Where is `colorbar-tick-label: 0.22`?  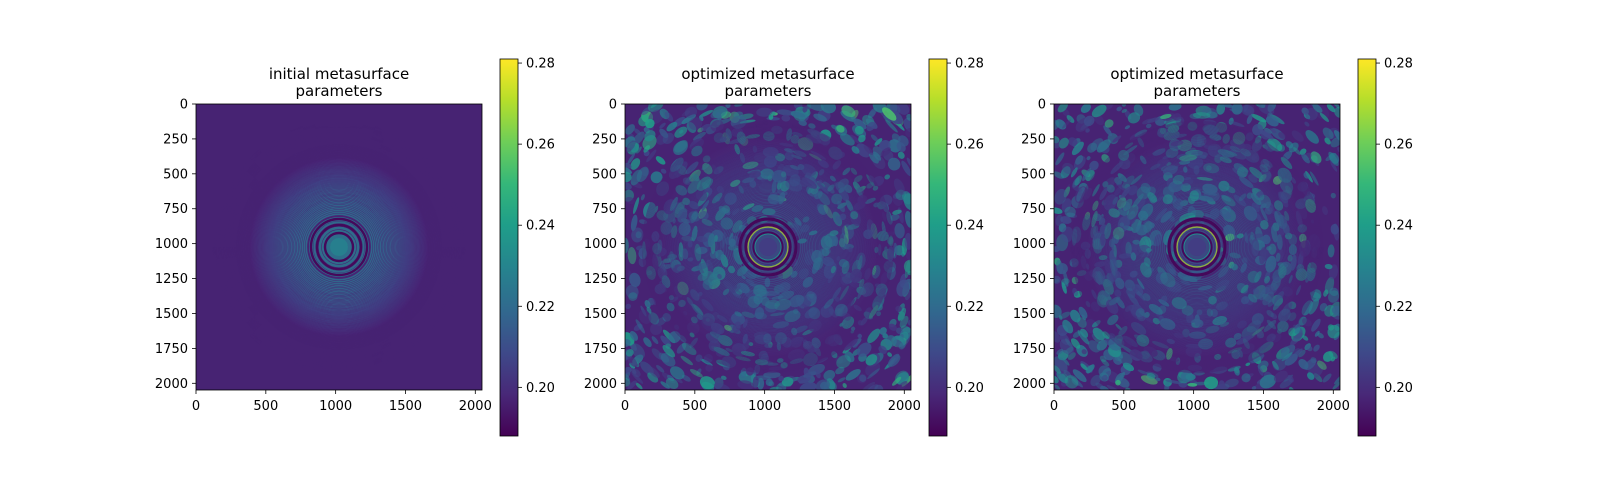
colorbar-tick-label: 0.22 is located at coordinates (969, 307).